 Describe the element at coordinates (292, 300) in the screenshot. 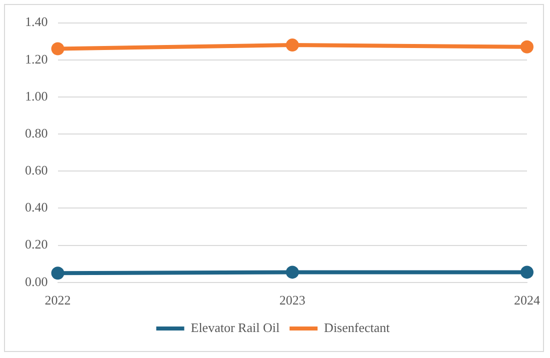

I see `x-tick-label: 2023` at that location.